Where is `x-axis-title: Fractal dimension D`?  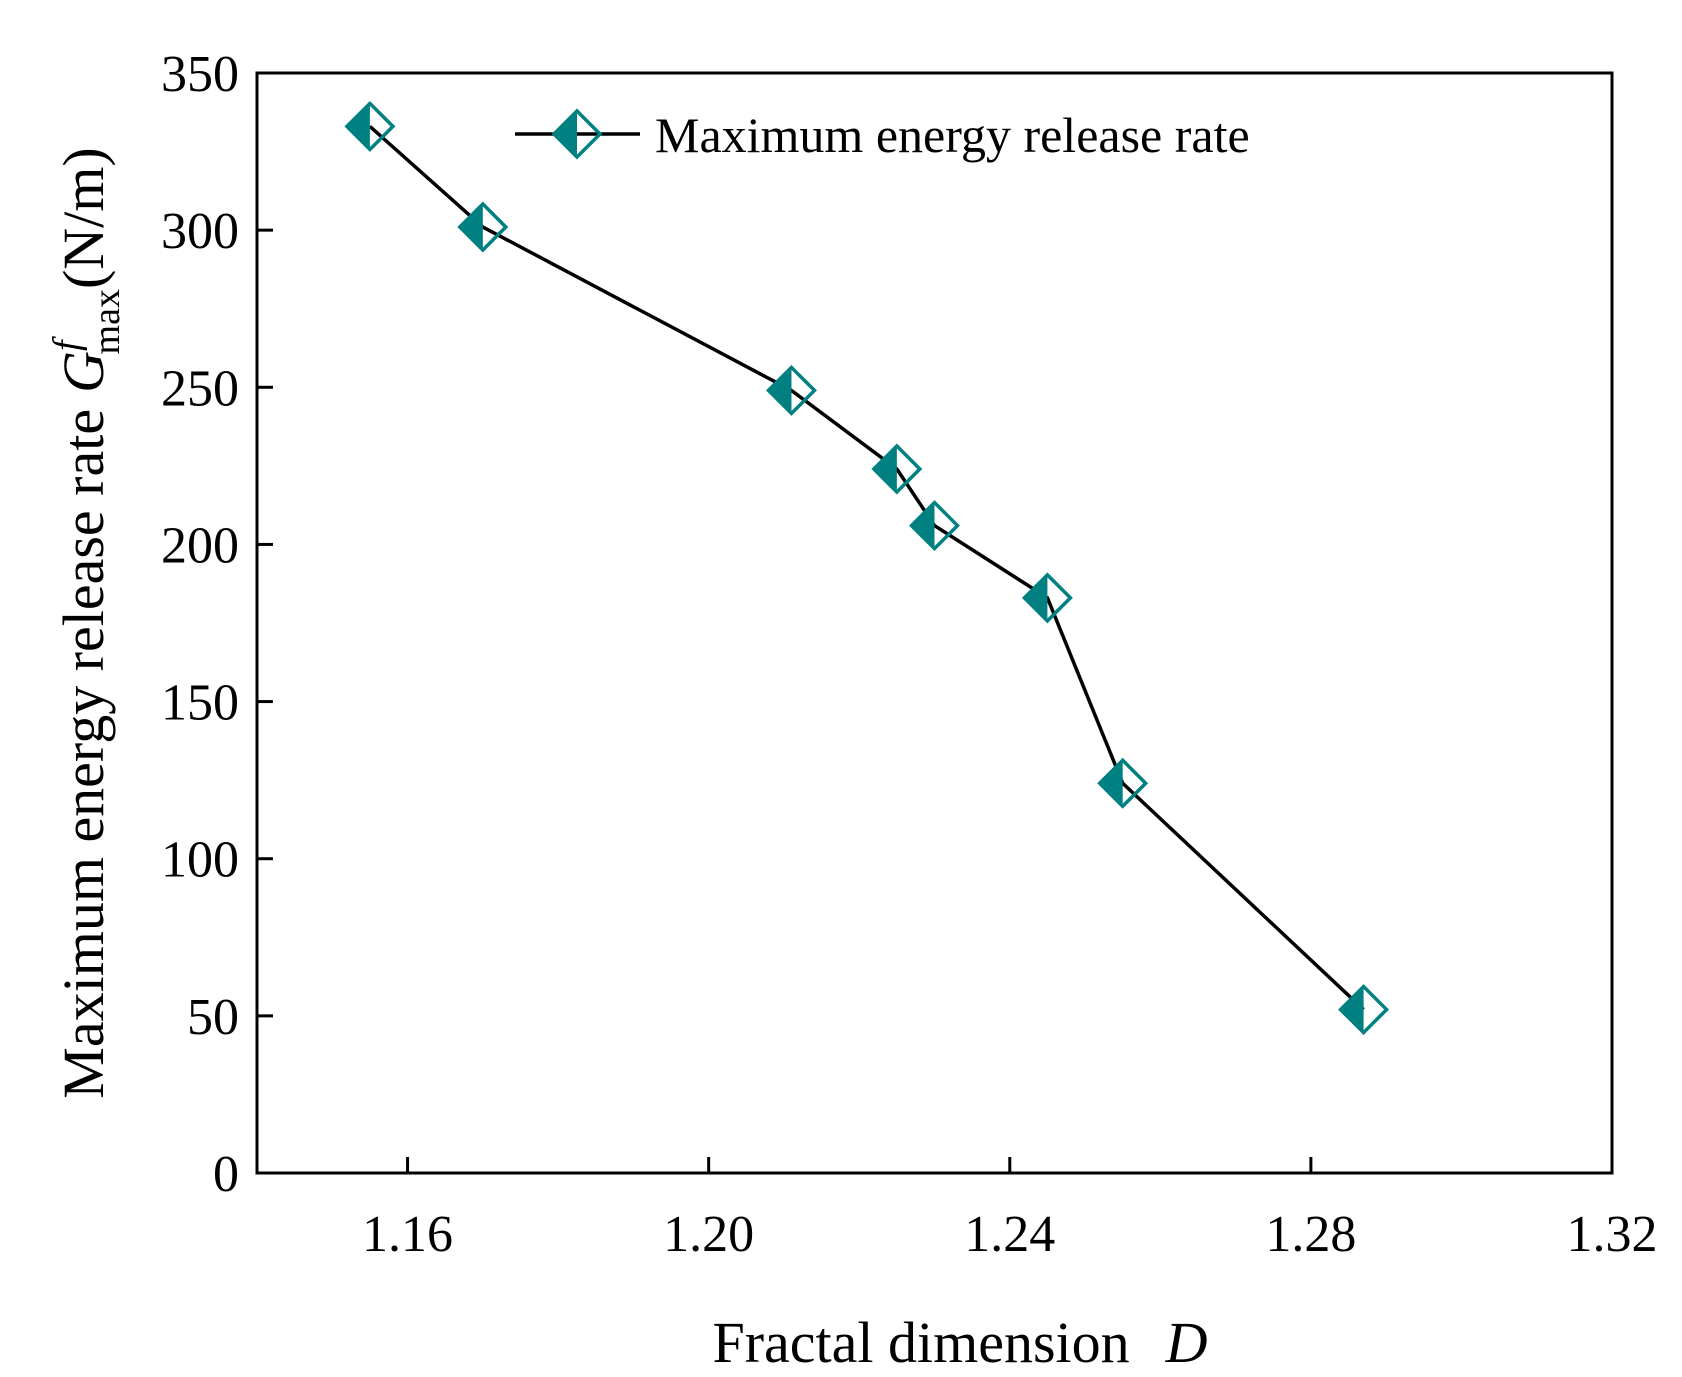 x-axis-title: Fractal dimension D is located at coordinates (959, 1342).